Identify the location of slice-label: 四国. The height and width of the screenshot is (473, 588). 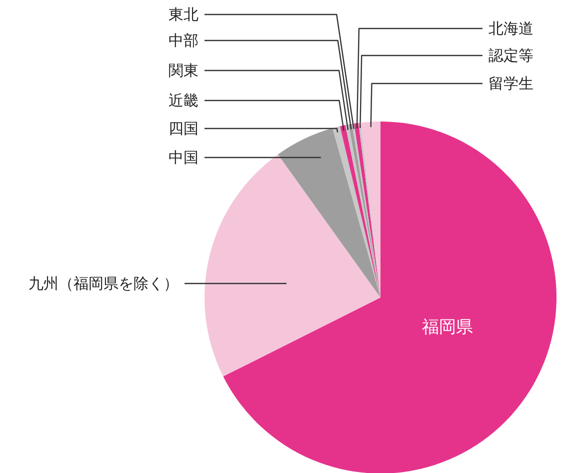
(183, 129).